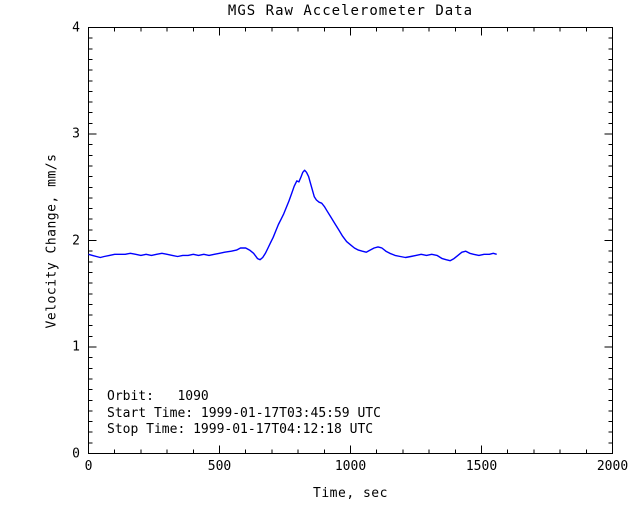 Image resolution: width=640 pixels, height=512 pixels. Describe the element at coordinates (219, 466) in the screenshot. I see `x-tick-label: 500` at that location.